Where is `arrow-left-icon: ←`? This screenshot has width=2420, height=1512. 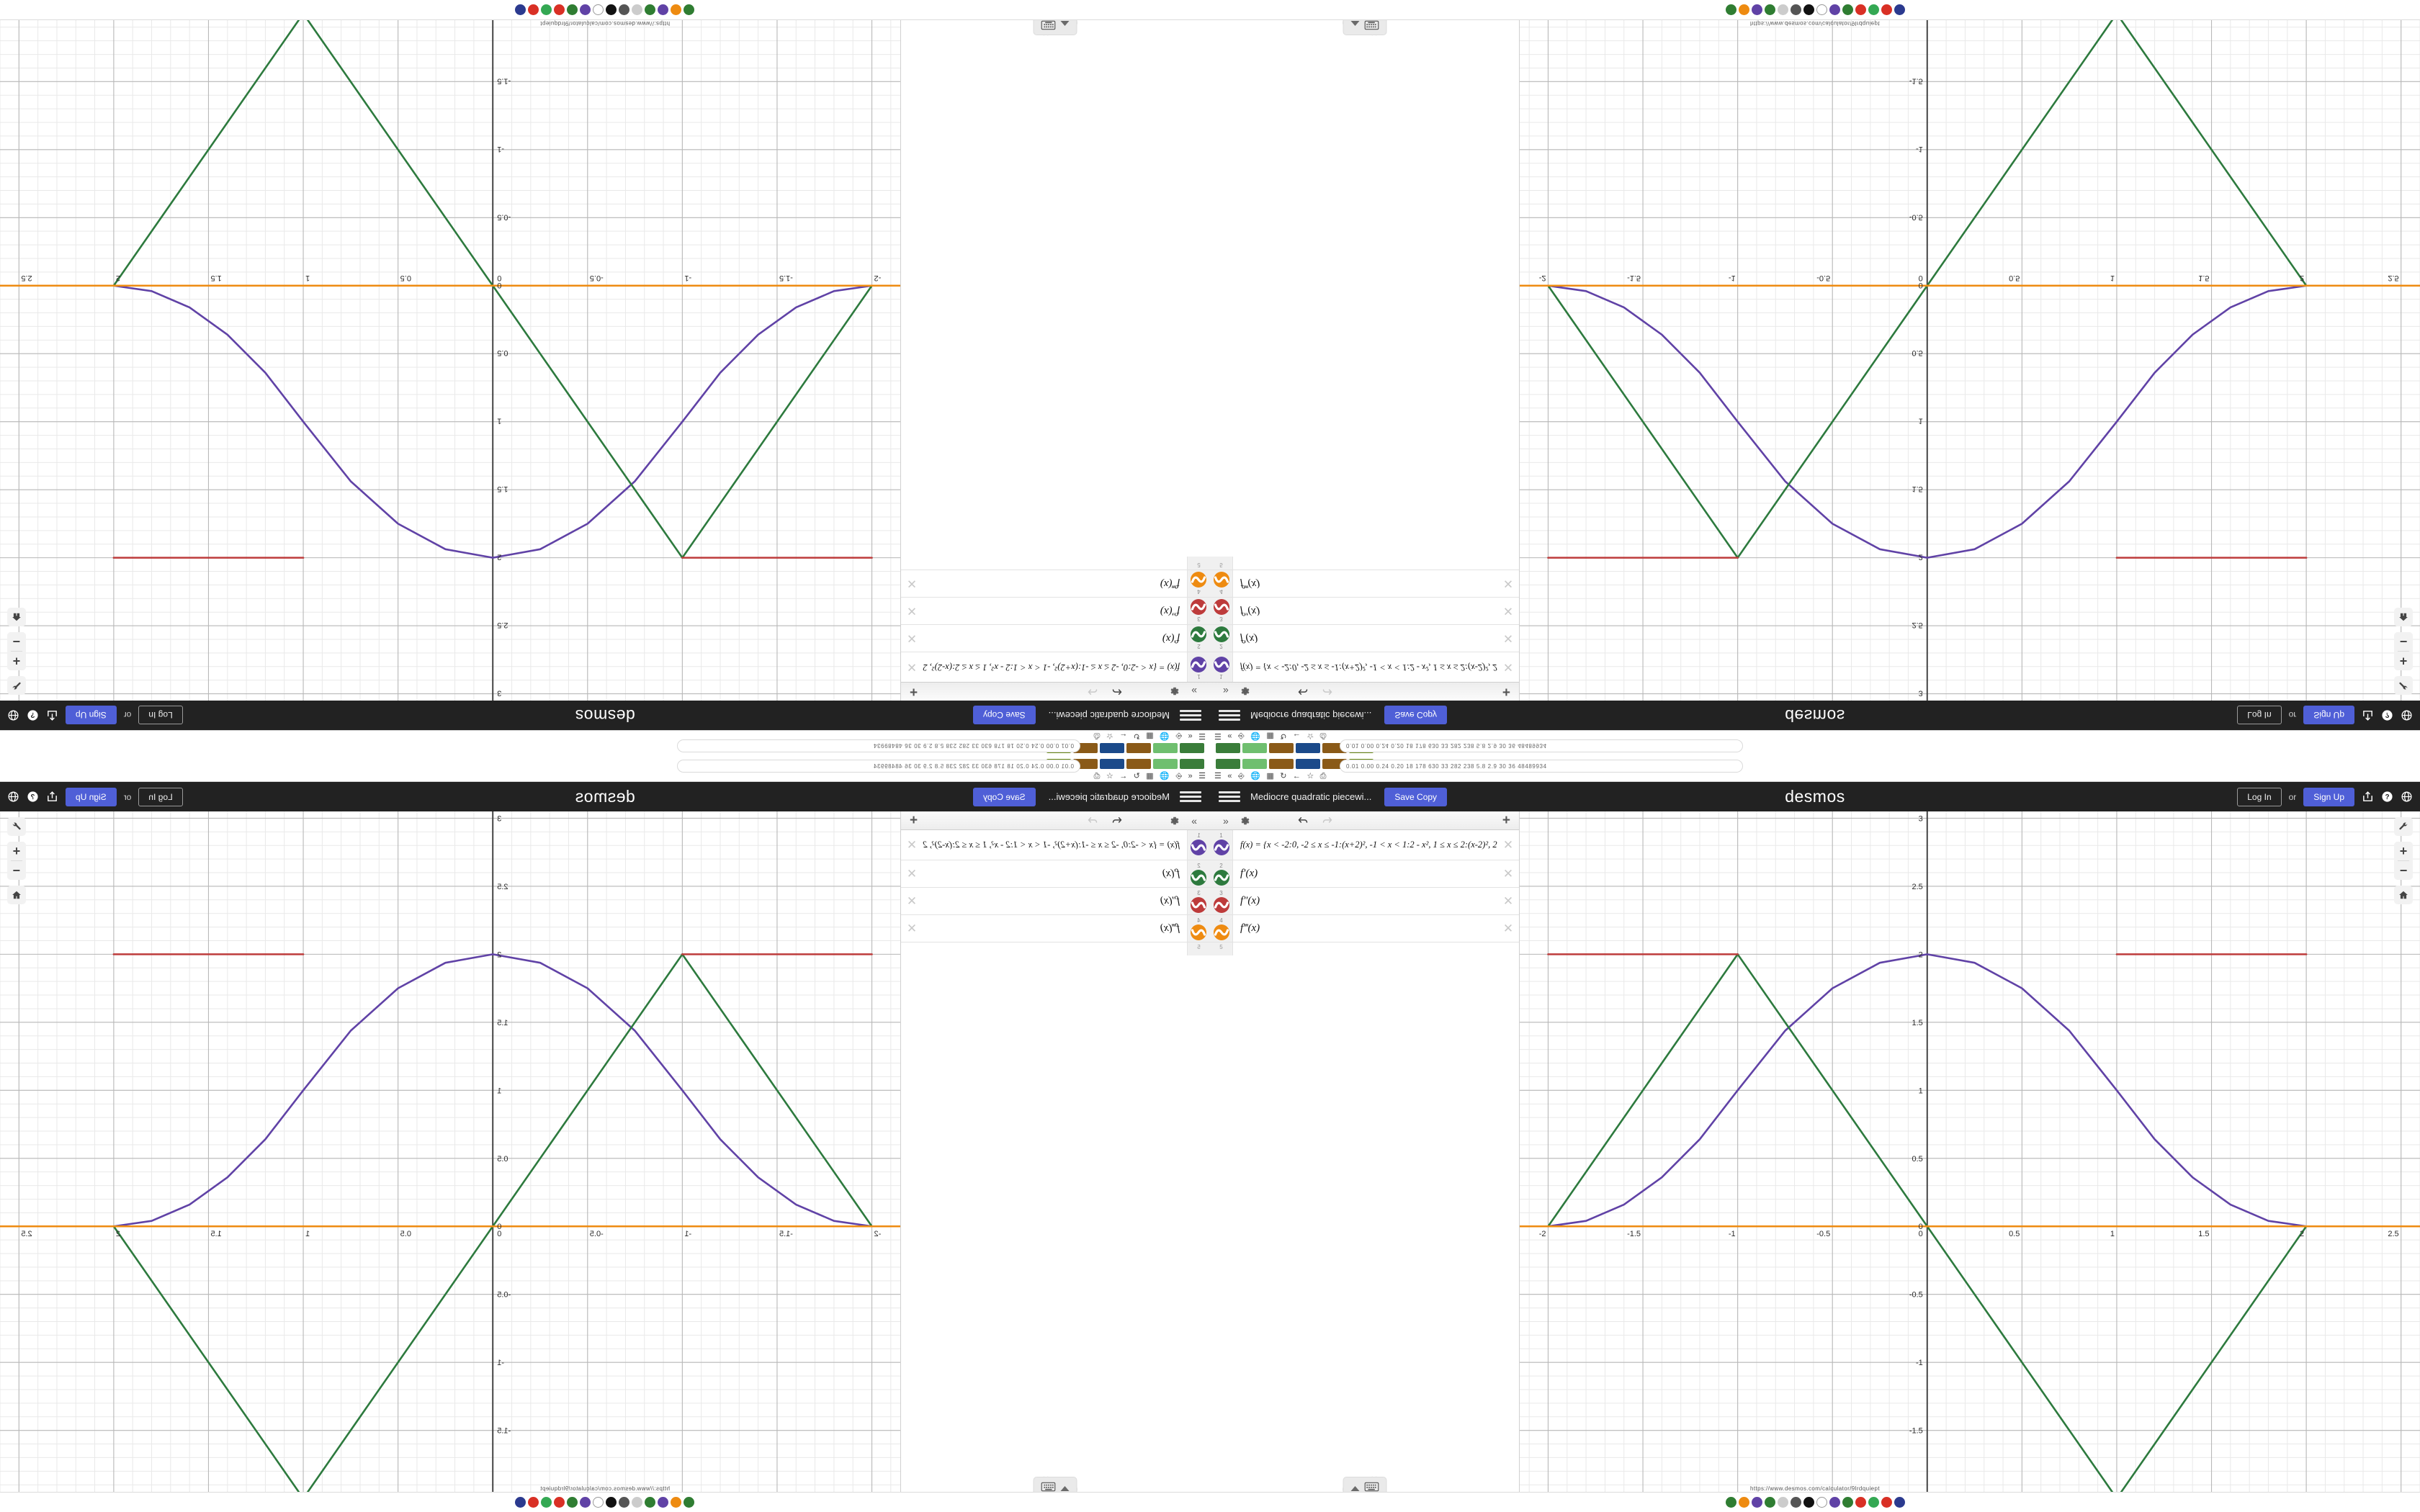 arrow-left-icon: ← is located at coordinates (1123, 736).